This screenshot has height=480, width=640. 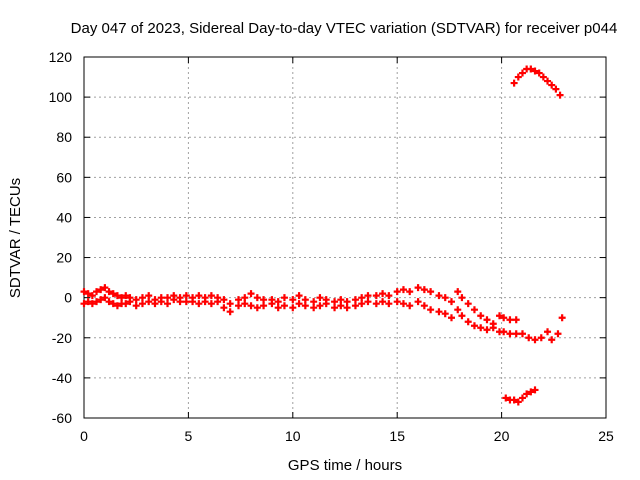 I want to click on x-tick-label: 0, so click(x=84, y=436).